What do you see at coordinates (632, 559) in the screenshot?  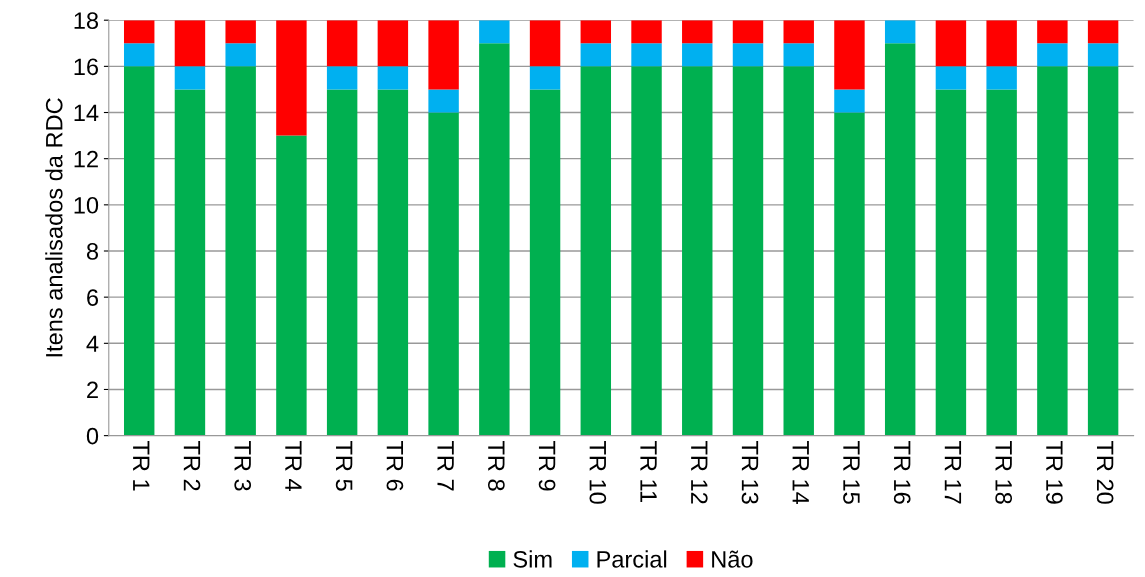 I see `legend-label: Parcial` at bounding box center [632, 559].